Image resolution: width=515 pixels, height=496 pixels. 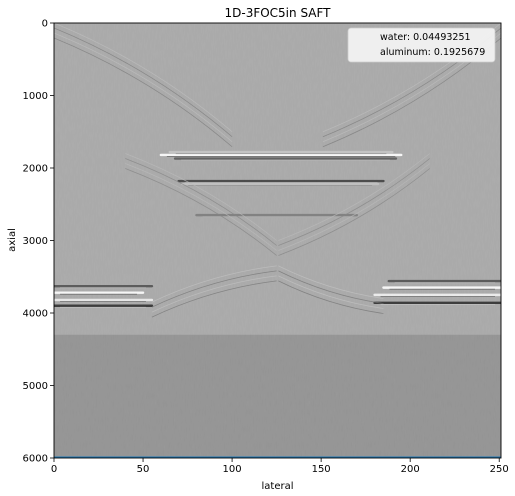 I want to click on legend-entry-aluminum: aluminum: 0.1925679, so click(x=432, y=52).